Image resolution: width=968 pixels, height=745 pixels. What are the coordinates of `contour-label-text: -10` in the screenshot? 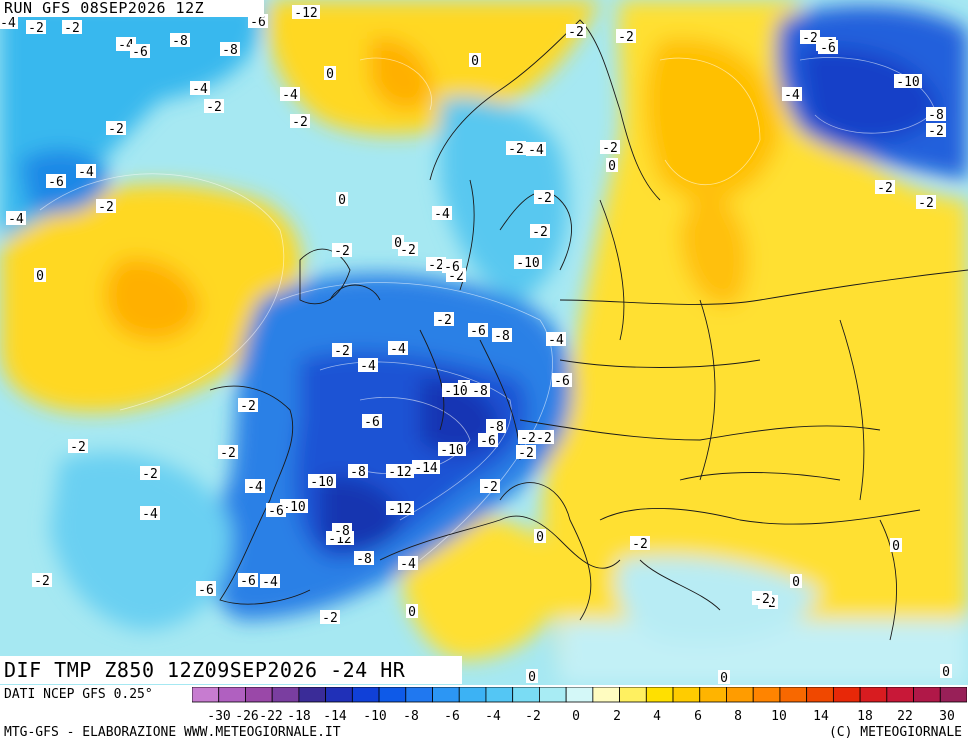 It's located at (907, 82).